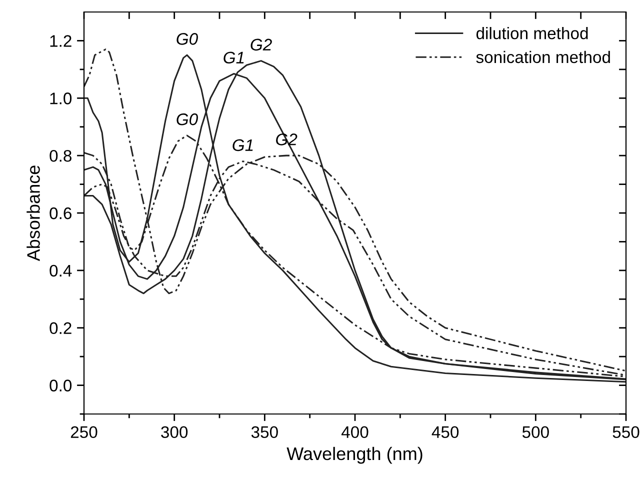 Image resolution: width=642 pixels, height=478 pixels. Describe the element at coordinates (354, 455) in the screenshot. I see `x-axis-title: Wavelength (nm)` at that location.